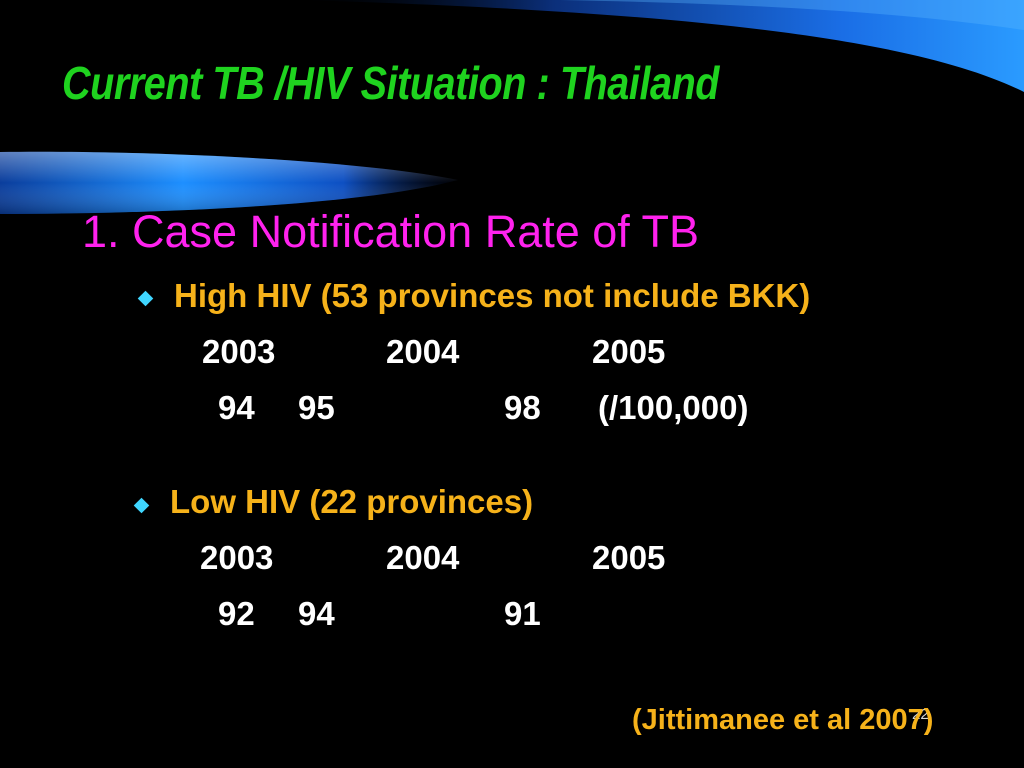 The width and height of the screenshot is (1024, 768). Describe the element at coordinates (629, 351) in the screenshot. I see `high-hiv-year-2005: 2005` at that location.